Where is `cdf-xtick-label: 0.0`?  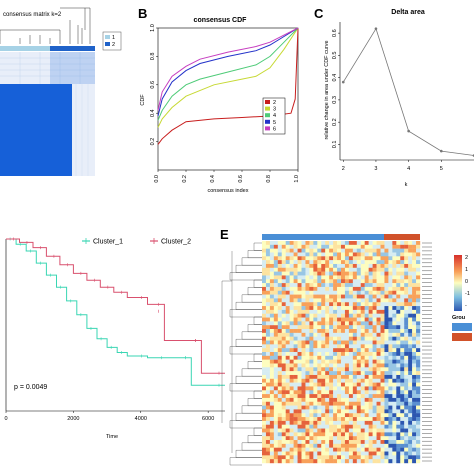
cdf-xtick-label: 0.0 is located at coordinates (157, 179).